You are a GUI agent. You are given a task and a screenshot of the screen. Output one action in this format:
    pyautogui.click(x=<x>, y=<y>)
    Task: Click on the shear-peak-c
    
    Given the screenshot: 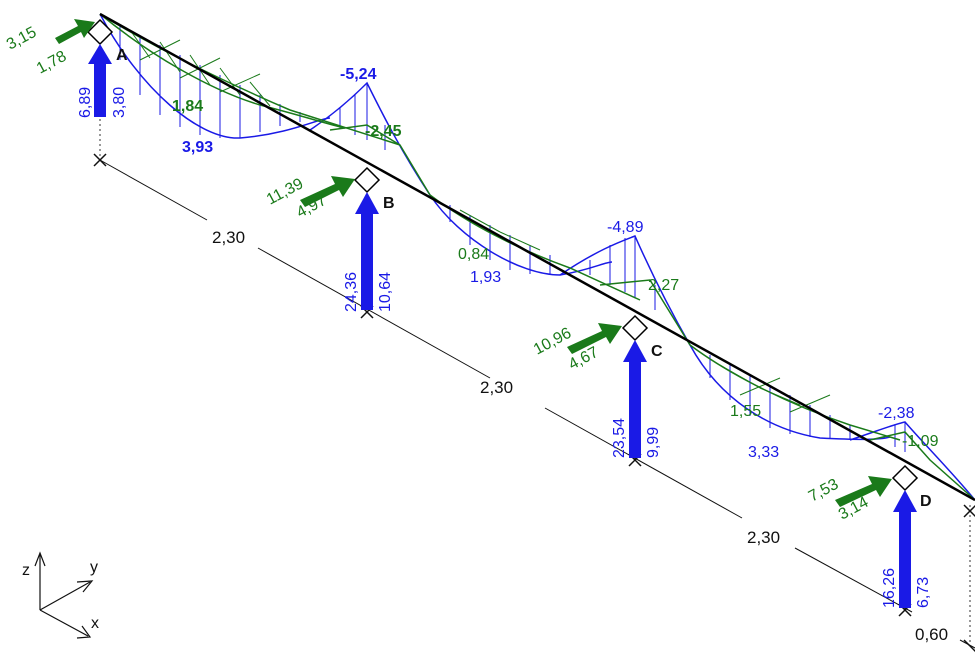 What is the action you would take?
    pyautogui.click(x=645, y=312)
    